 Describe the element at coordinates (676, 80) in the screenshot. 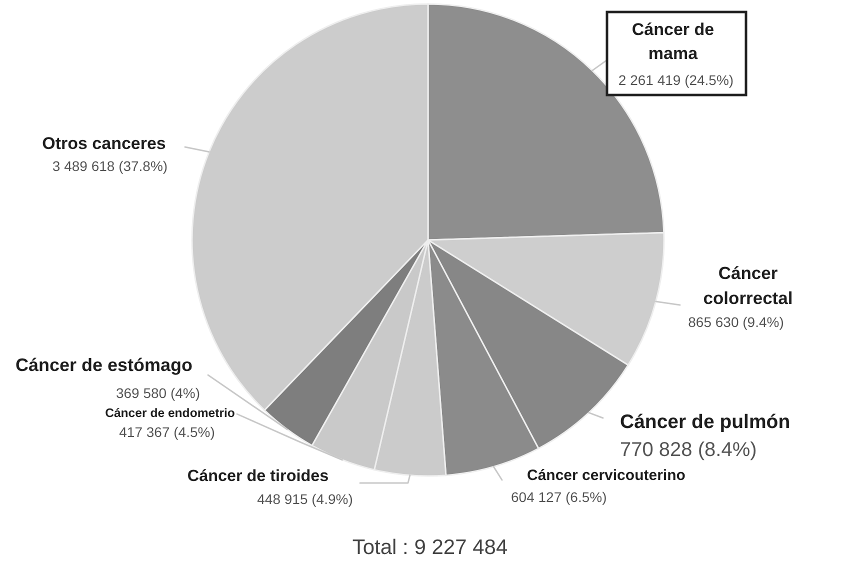

I see `data-label: 2 261 419 (24.5%)` at that location.